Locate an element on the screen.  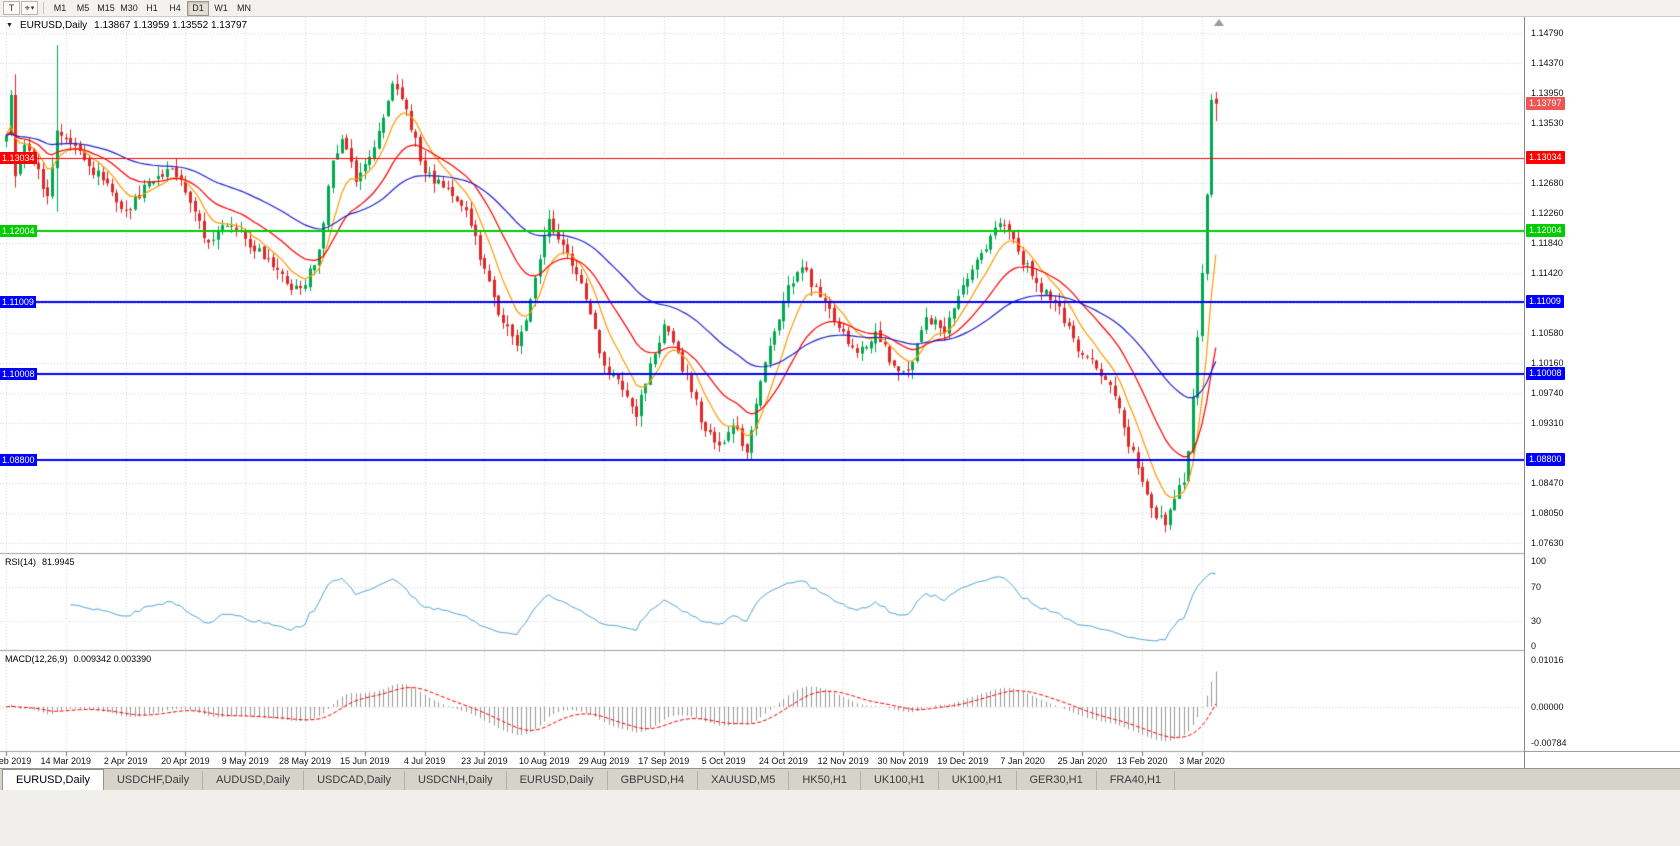
price-axis-label: 1.14790 is located at coordinates (1547, 33).